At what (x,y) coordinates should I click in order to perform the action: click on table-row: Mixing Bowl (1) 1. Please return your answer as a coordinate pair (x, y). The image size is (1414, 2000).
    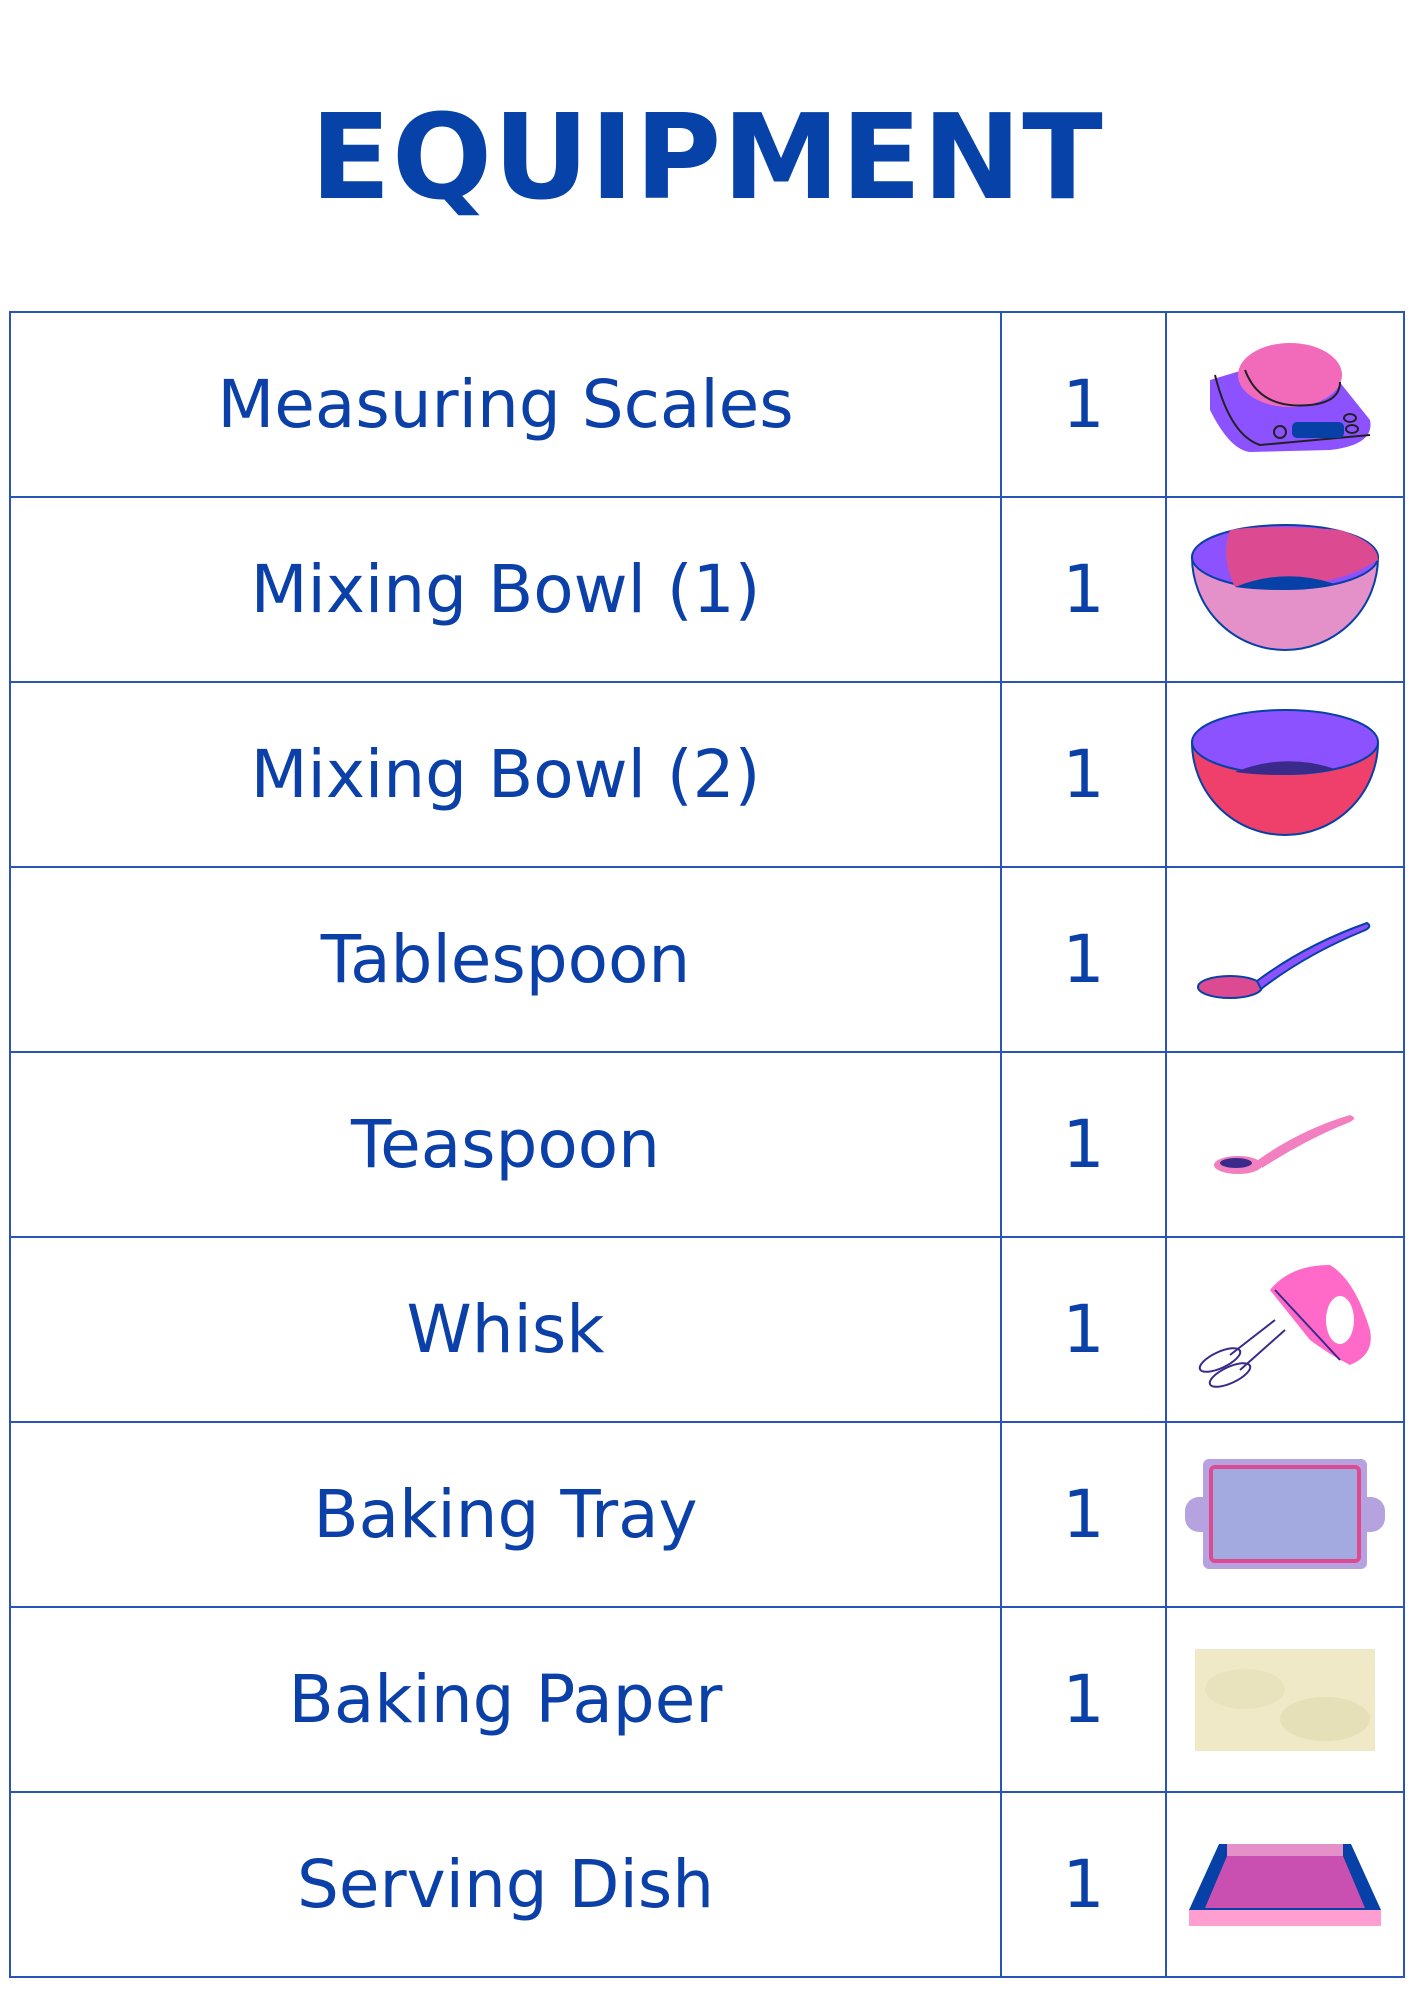
    Looking at the image, I should click on (707, 589).